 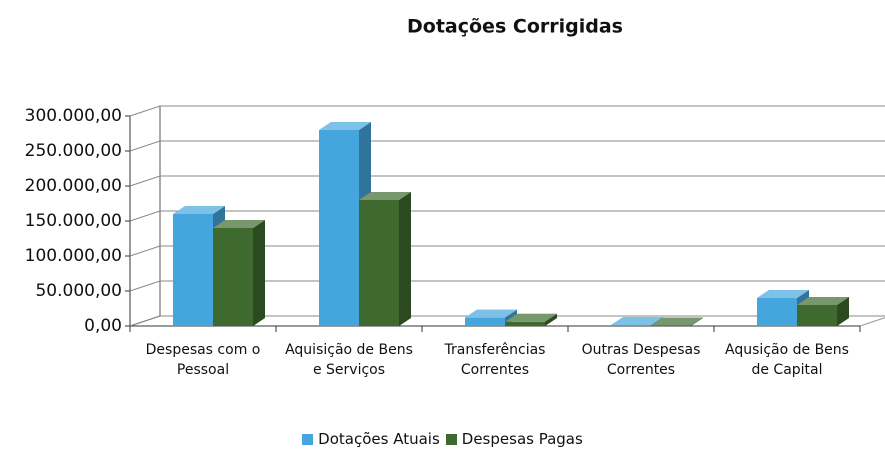 I want to click on y-tick-label: 50.000,00, so click(x=78, y=291).